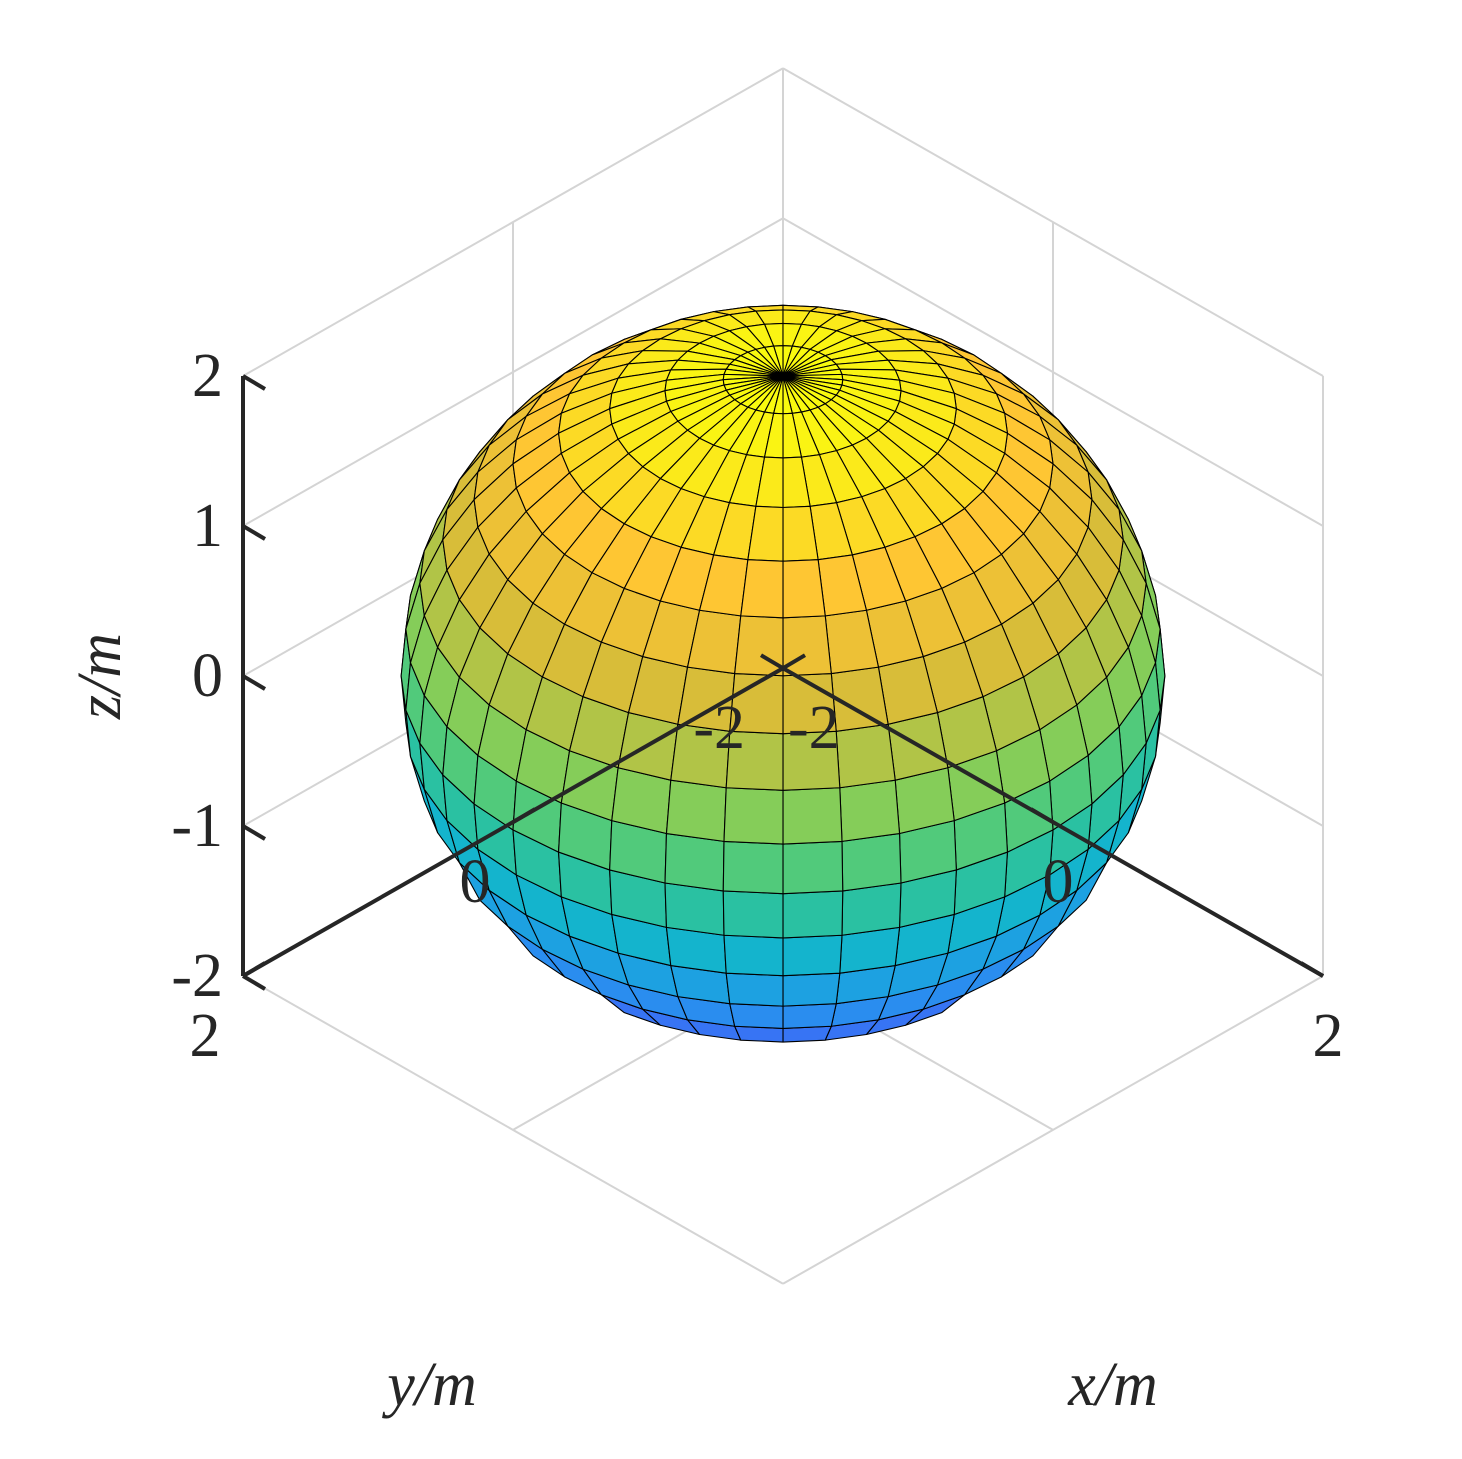  I want to click on x-axis-label: x/m, so click(1112, 1385).